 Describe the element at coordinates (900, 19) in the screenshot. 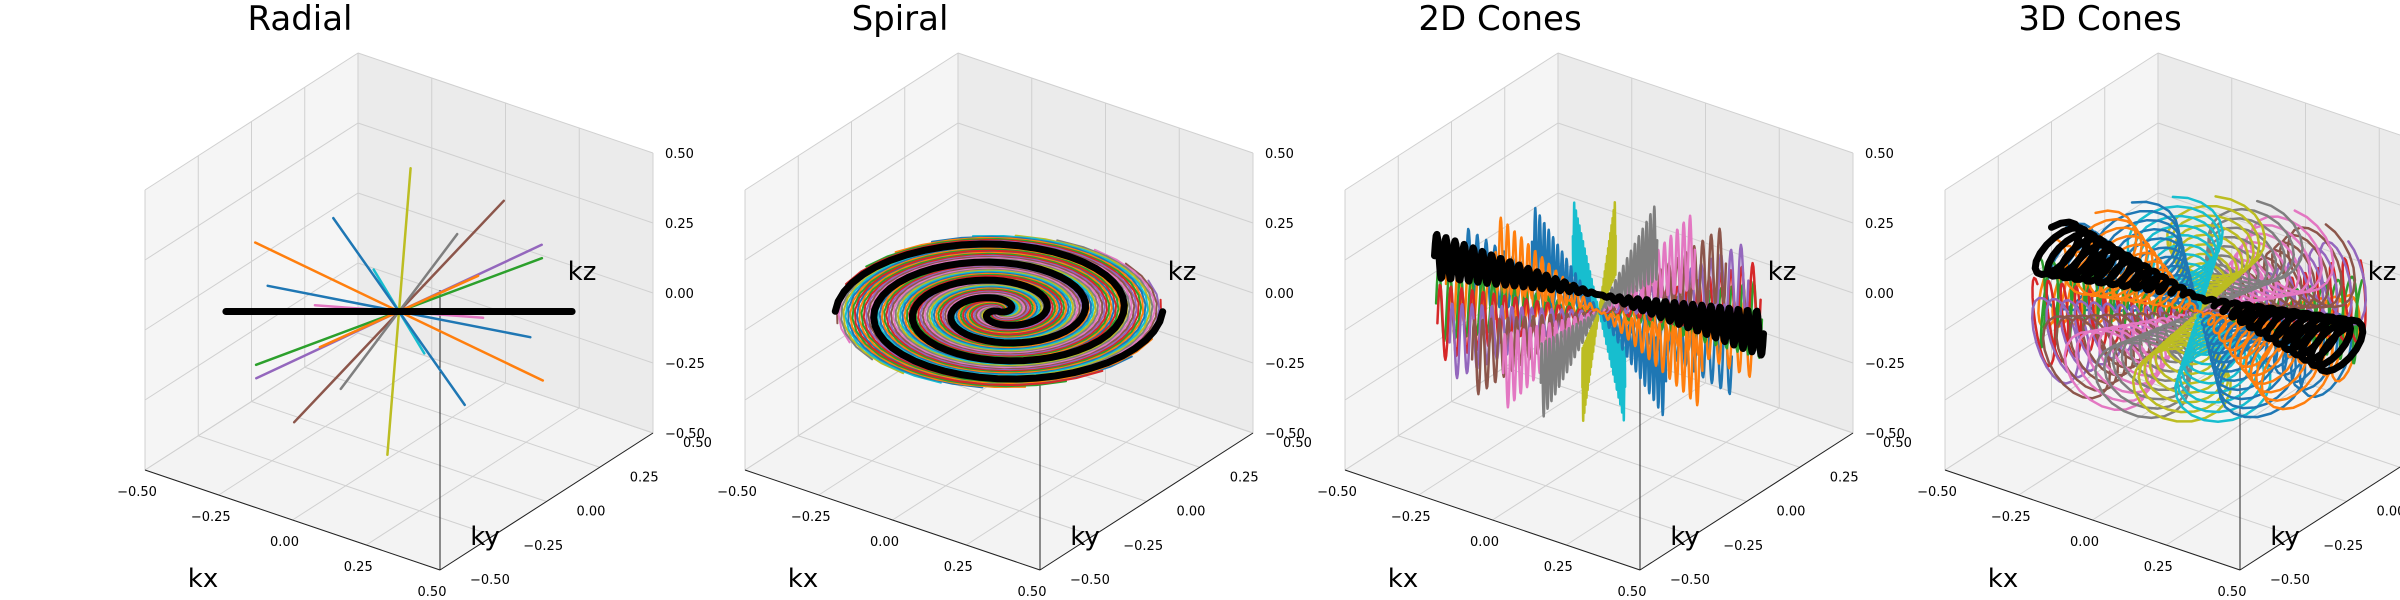

I see `panel-title: Spiral` at that location.